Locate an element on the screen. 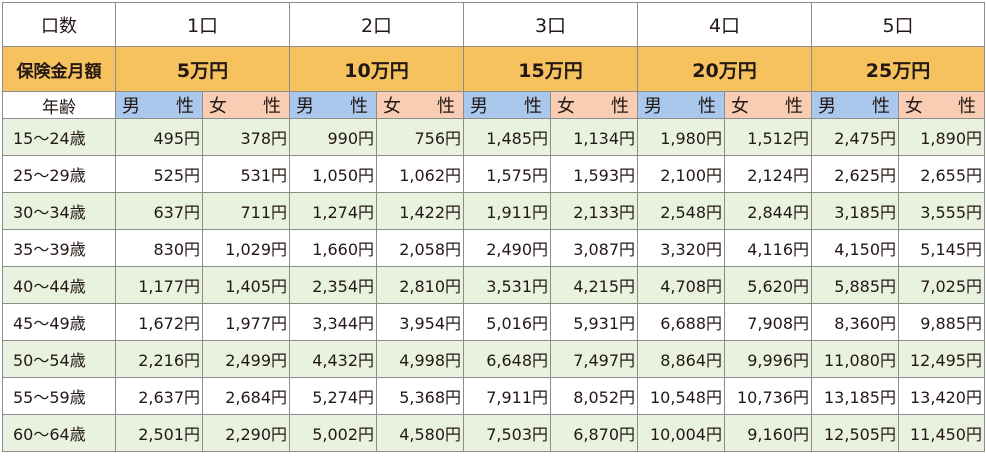 The height and width of the screenshot is (468, 986). male-premium-cell: 990円 is located at coordinates (333, 137).